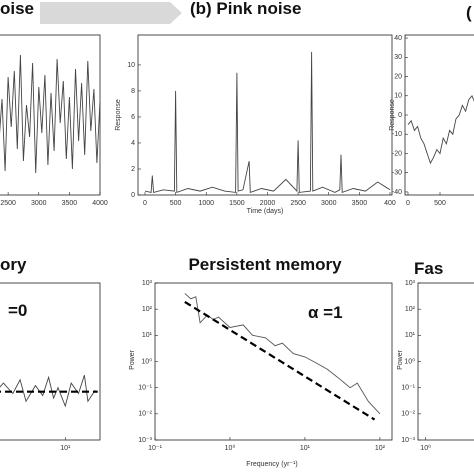 The height and width of the screenshot is (474, 474). Describe the element at coordinates (398, 38) in the screenshot. I see `y-tick-label: 40` at that location.